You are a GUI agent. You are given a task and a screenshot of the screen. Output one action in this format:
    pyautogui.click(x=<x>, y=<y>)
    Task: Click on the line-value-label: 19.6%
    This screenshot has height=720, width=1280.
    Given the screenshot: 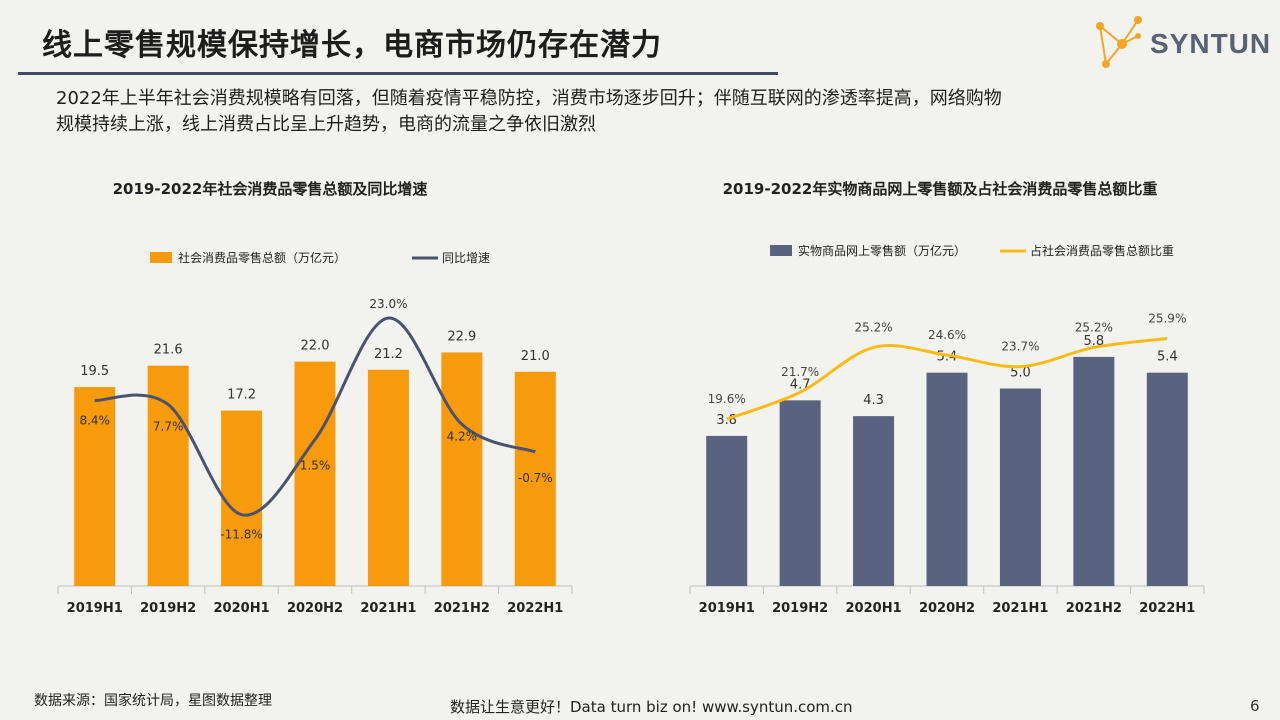 What is the action you would take?
    pyautogui.click(x=727, y=399)
    